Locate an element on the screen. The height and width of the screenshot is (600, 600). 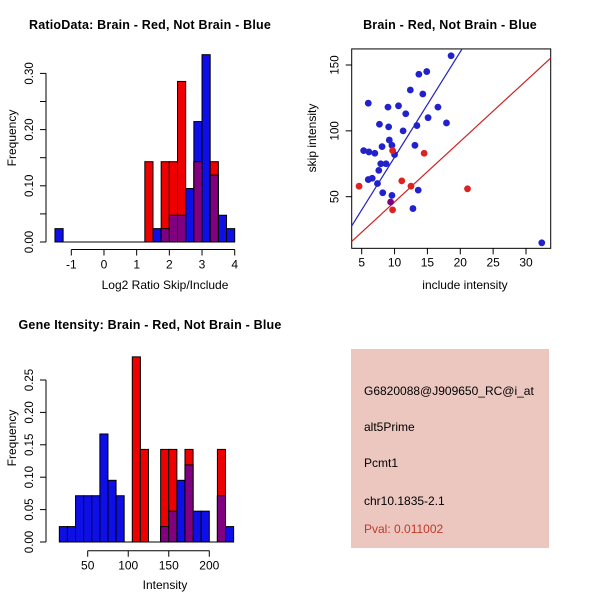
fit-line-brain-fit is located at coordinates (451, 149).